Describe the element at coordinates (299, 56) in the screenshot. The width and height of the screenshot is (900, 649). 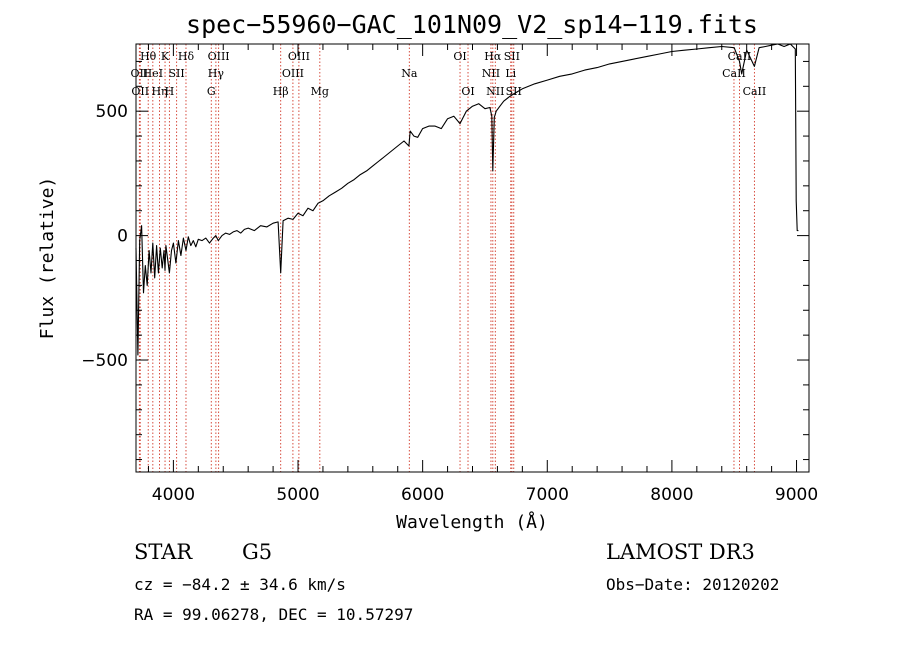
I see `marker-label-14: OIII` at that location.